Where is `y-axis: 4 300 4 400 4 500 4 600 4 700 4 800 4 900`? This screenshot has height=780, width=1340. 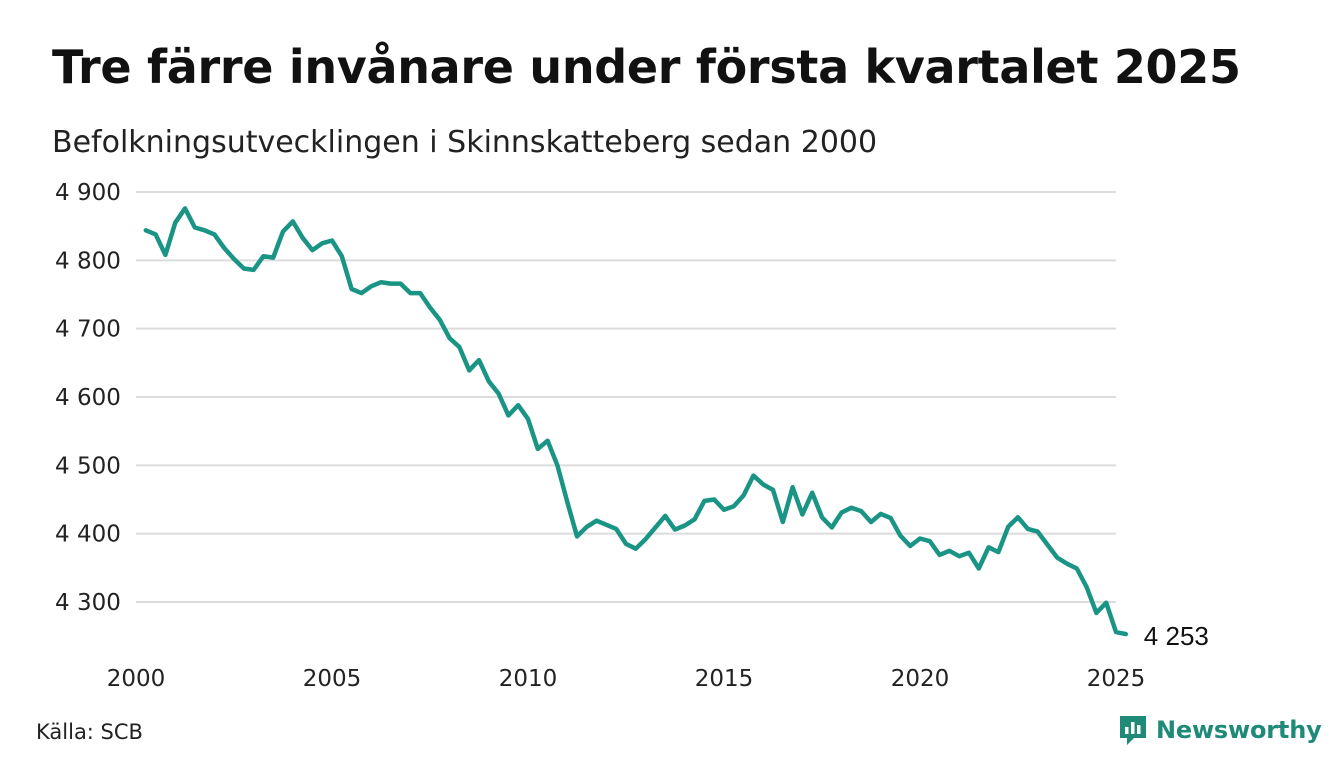 y-axis: 4 300 4 400 4 500 4 600 4 700 4 800 4 900 is located at coordinates (88, 398).